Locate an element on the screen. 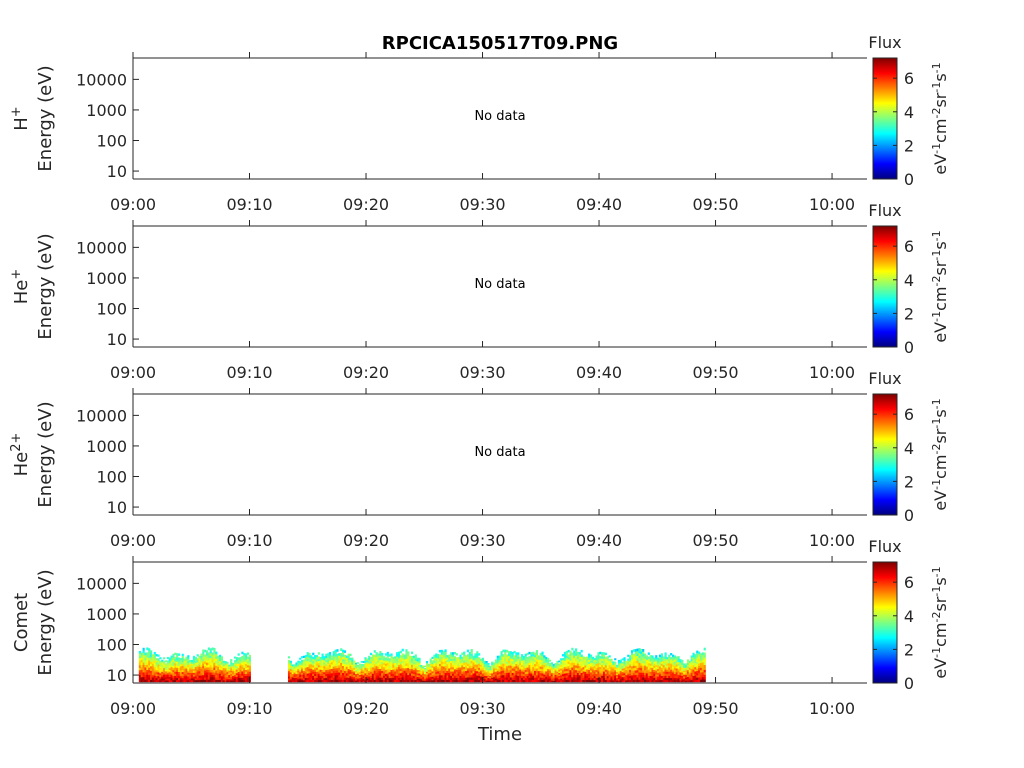 The height and width of the screenshot is (768, 1024). colorbar-title: Flux is located at coordinates (884, 42).